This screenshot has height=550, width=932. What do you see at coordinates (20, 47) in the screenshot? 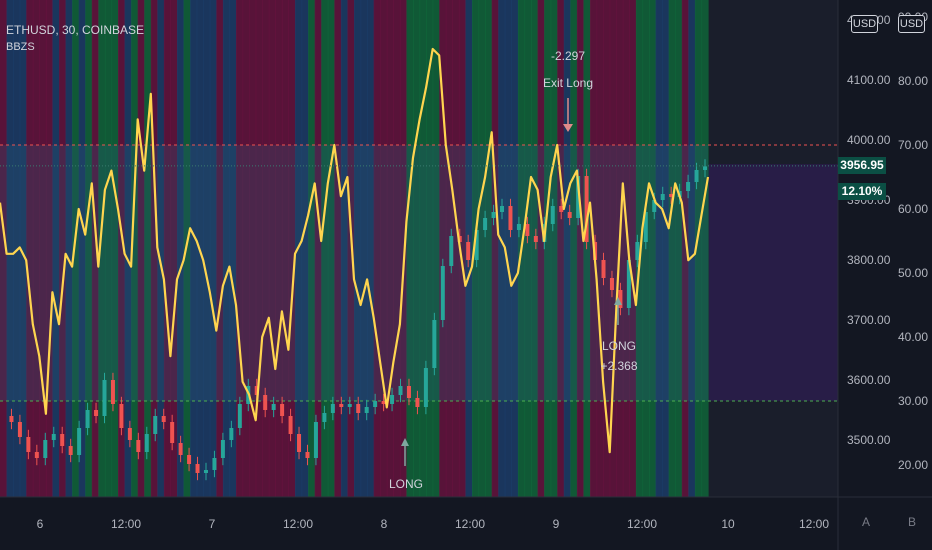
I see `indicator-legend: BBZS` at bounding box center [20, 47].